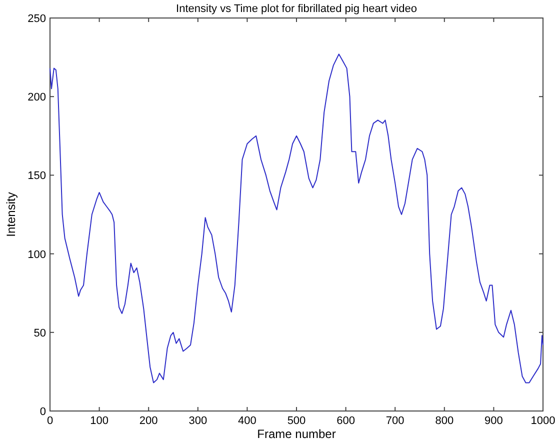 The height and width of the screenshot is (444, 555). I want to click on x-tick-label: 400, so click(247, 421).